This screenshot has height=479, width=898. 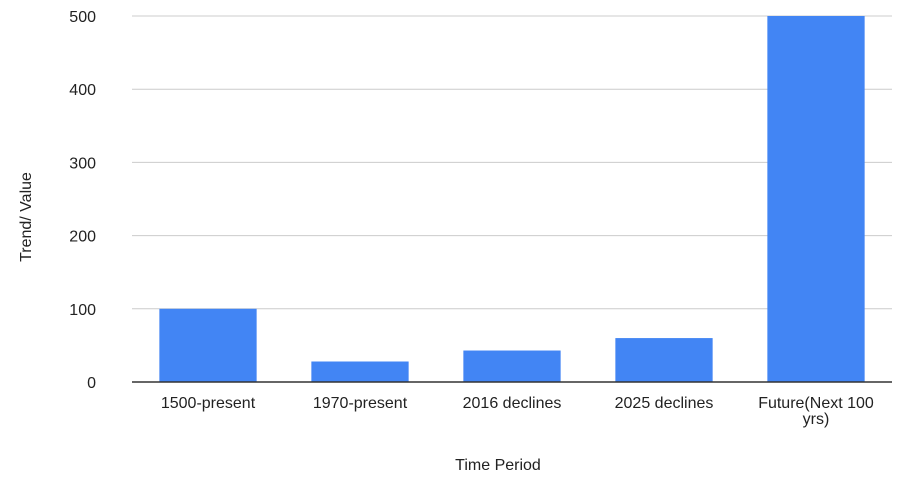 What do you see at coordinates (816, 411) in the screenshot?
I see `x-tick-label: Future(Next 100 yrs)` at bounding box center [816, 411].